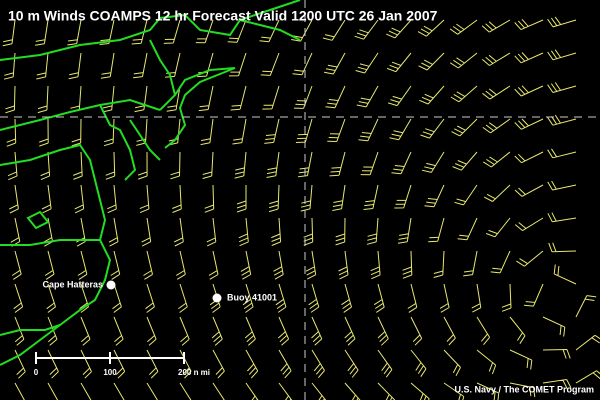  What do you see at coordinates (110, 358) in the screenshot?
I see `scale-bar` at bounding box center [110, 358].